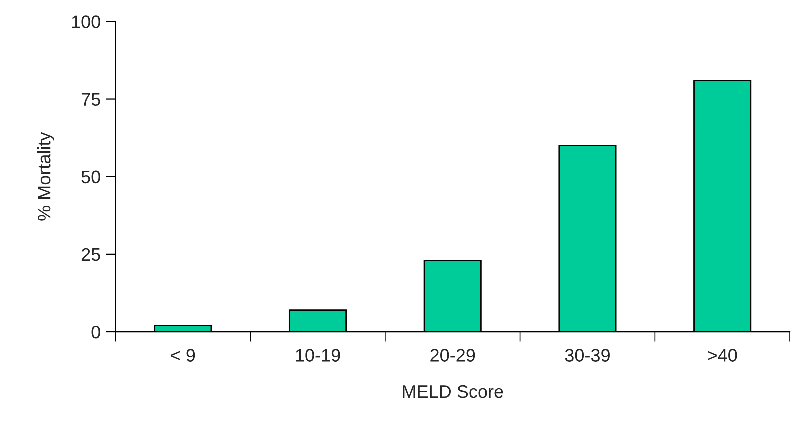  I want to click on x-tick-label: 10-19, so click(318, 355).